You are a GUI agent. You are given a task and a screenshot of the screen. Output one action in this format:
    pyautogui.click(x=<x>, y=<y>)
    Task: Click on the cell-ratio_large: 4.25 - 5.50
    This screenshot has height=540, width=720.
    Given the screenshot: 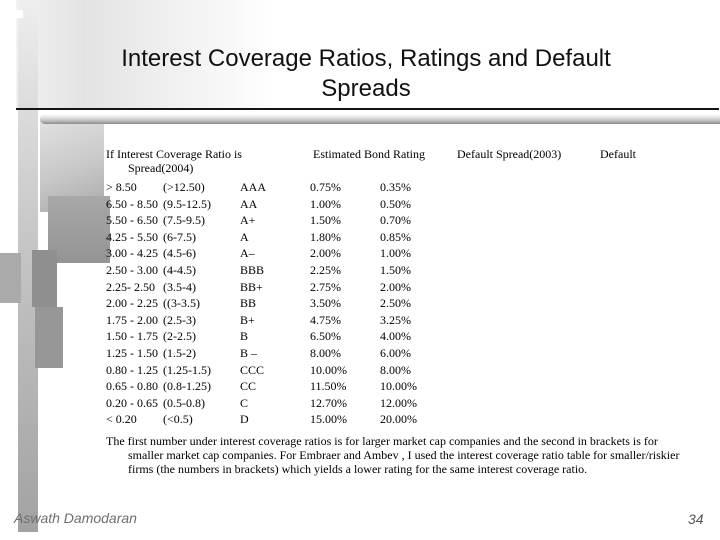 What is the action you would take?
    pyautogui.click(x=132, y=236)
    